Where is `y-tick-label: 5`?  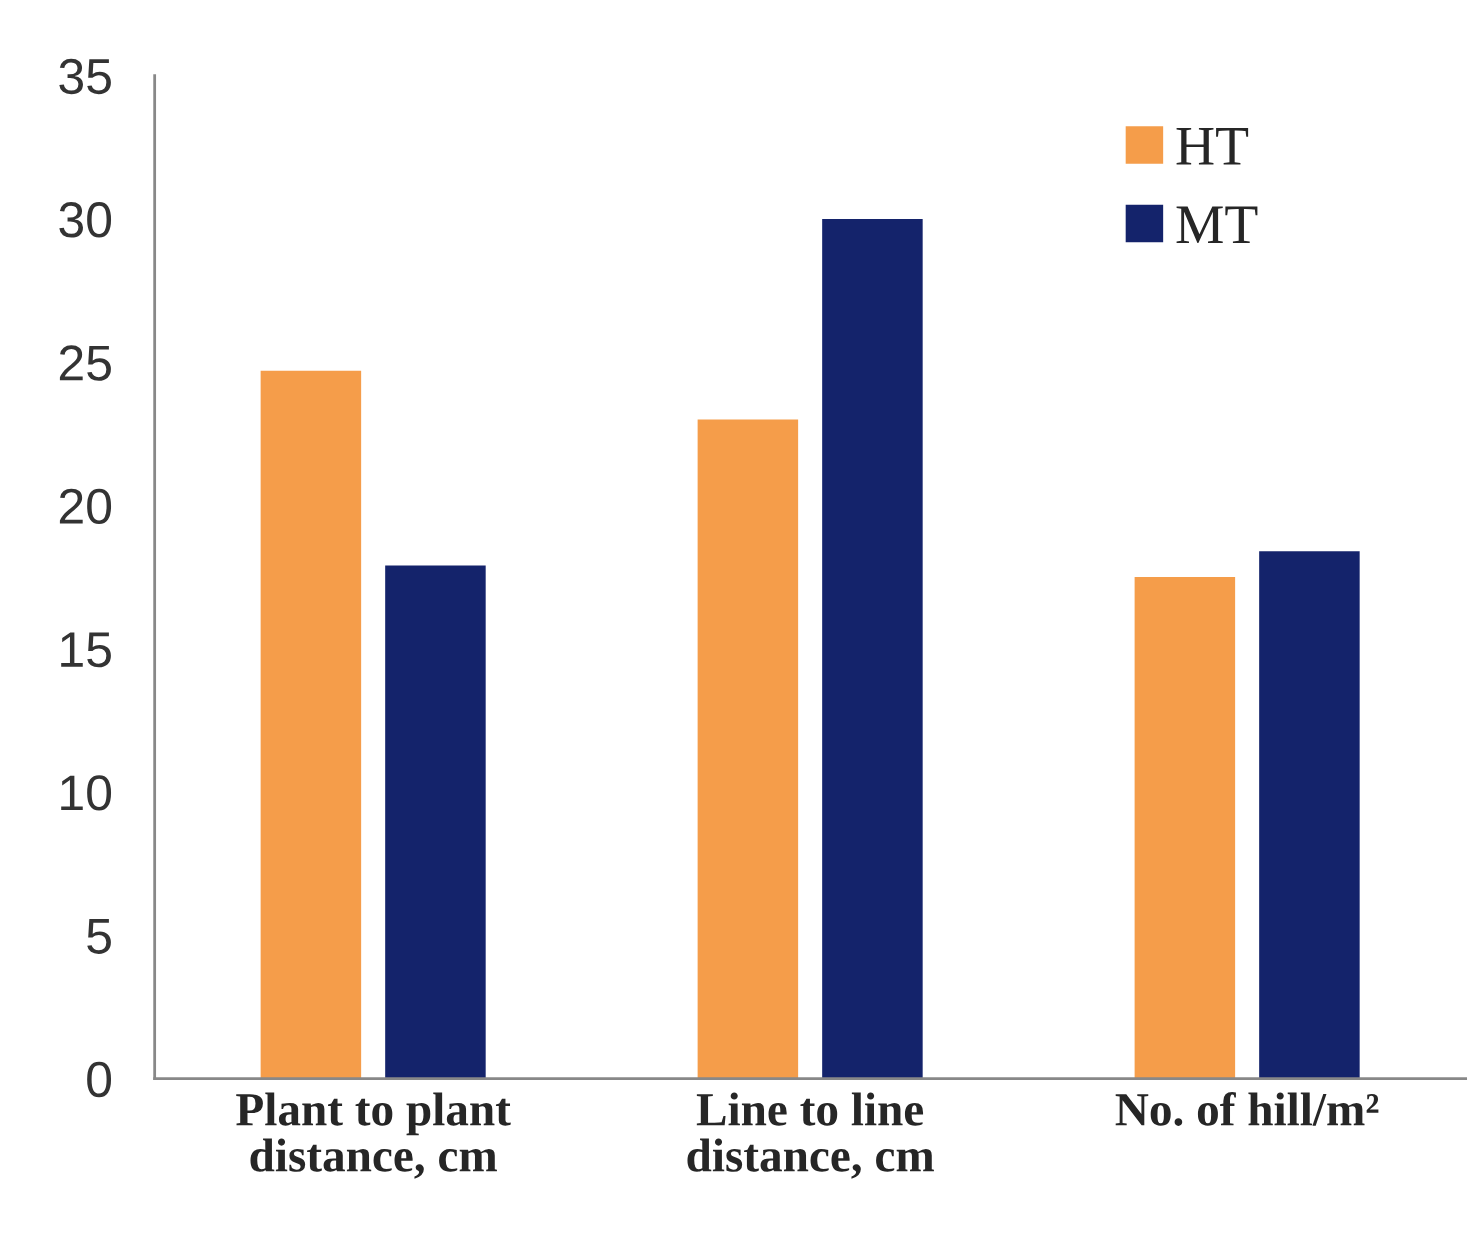 y-tick-label: 5 is located at coordinates (99, 936).